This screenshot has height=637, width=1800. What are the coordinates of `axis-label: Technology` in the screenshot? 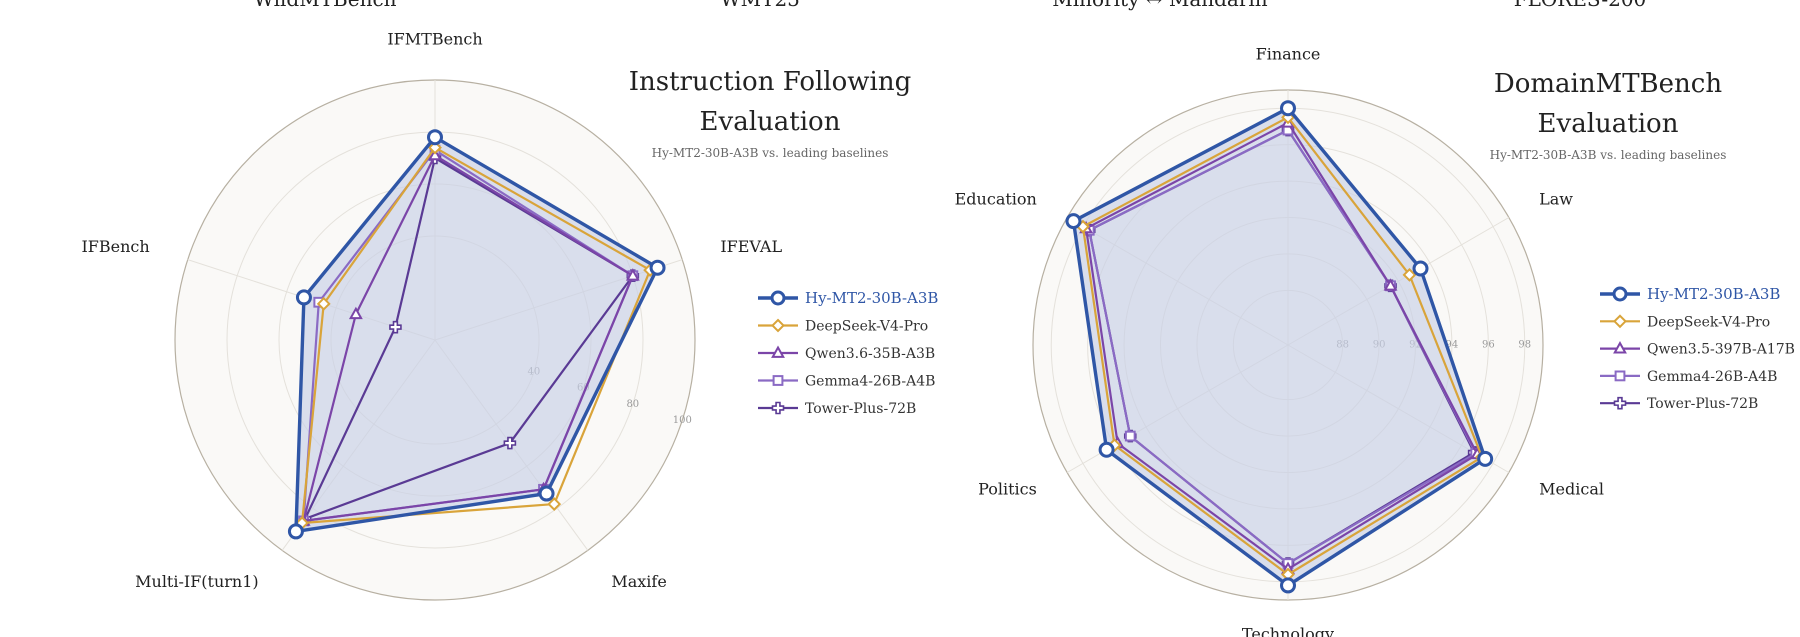 It's located at (1288, 631).